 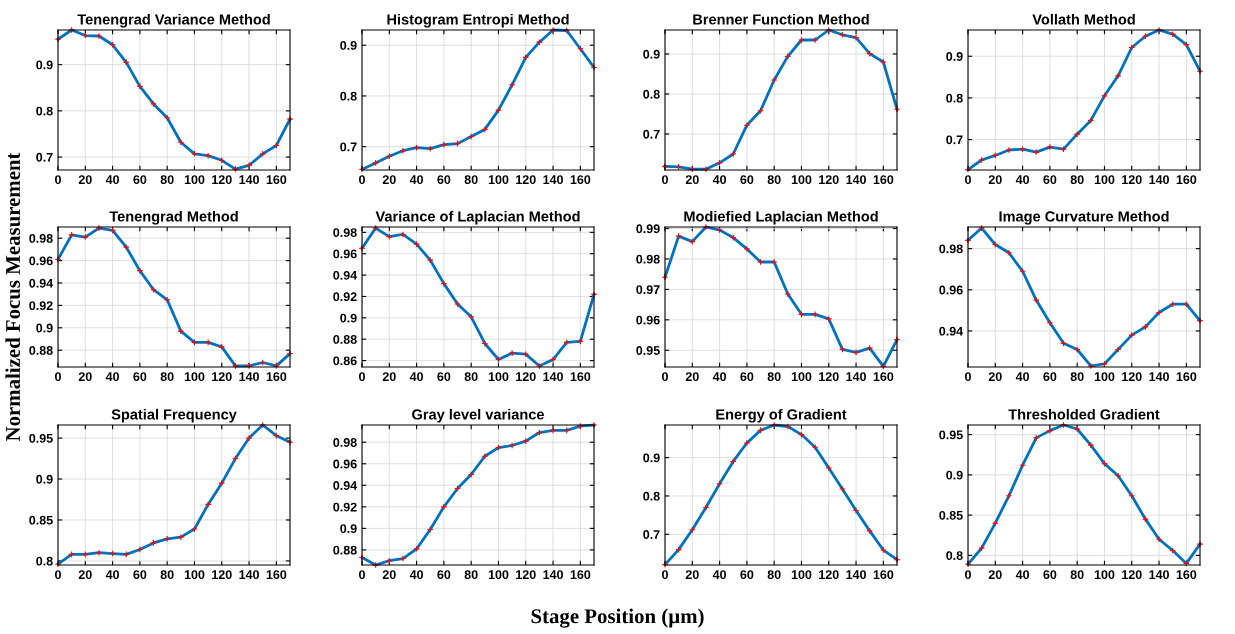 What do you see at coordinates (478, 415) in the screenshot?
I see `chart-title: Gray level variance` at bounding box center [478, 415].